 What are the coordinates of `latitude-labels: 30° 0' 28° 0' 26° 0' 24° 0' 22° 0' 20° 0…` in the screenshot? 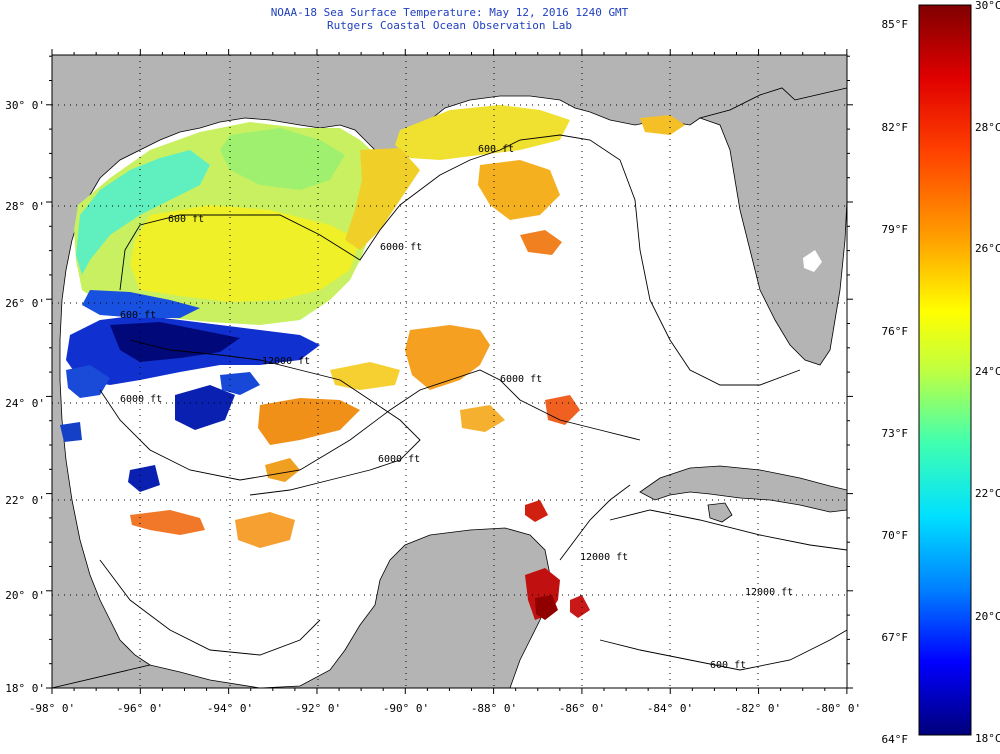 It's located at (25, 397).